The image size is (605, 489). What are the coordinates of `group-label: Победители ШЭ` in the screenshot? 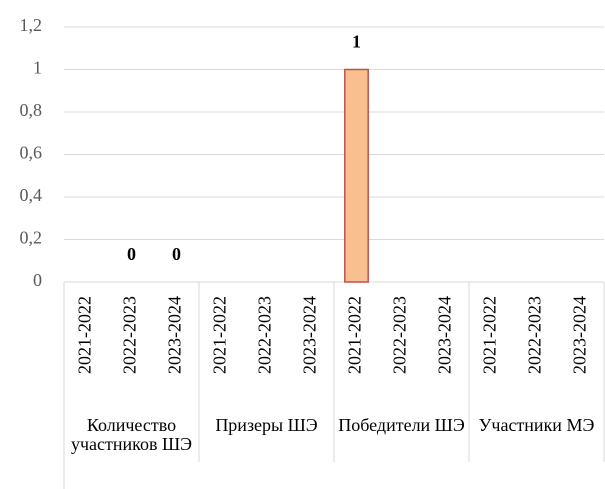 It's located at (401, 425).